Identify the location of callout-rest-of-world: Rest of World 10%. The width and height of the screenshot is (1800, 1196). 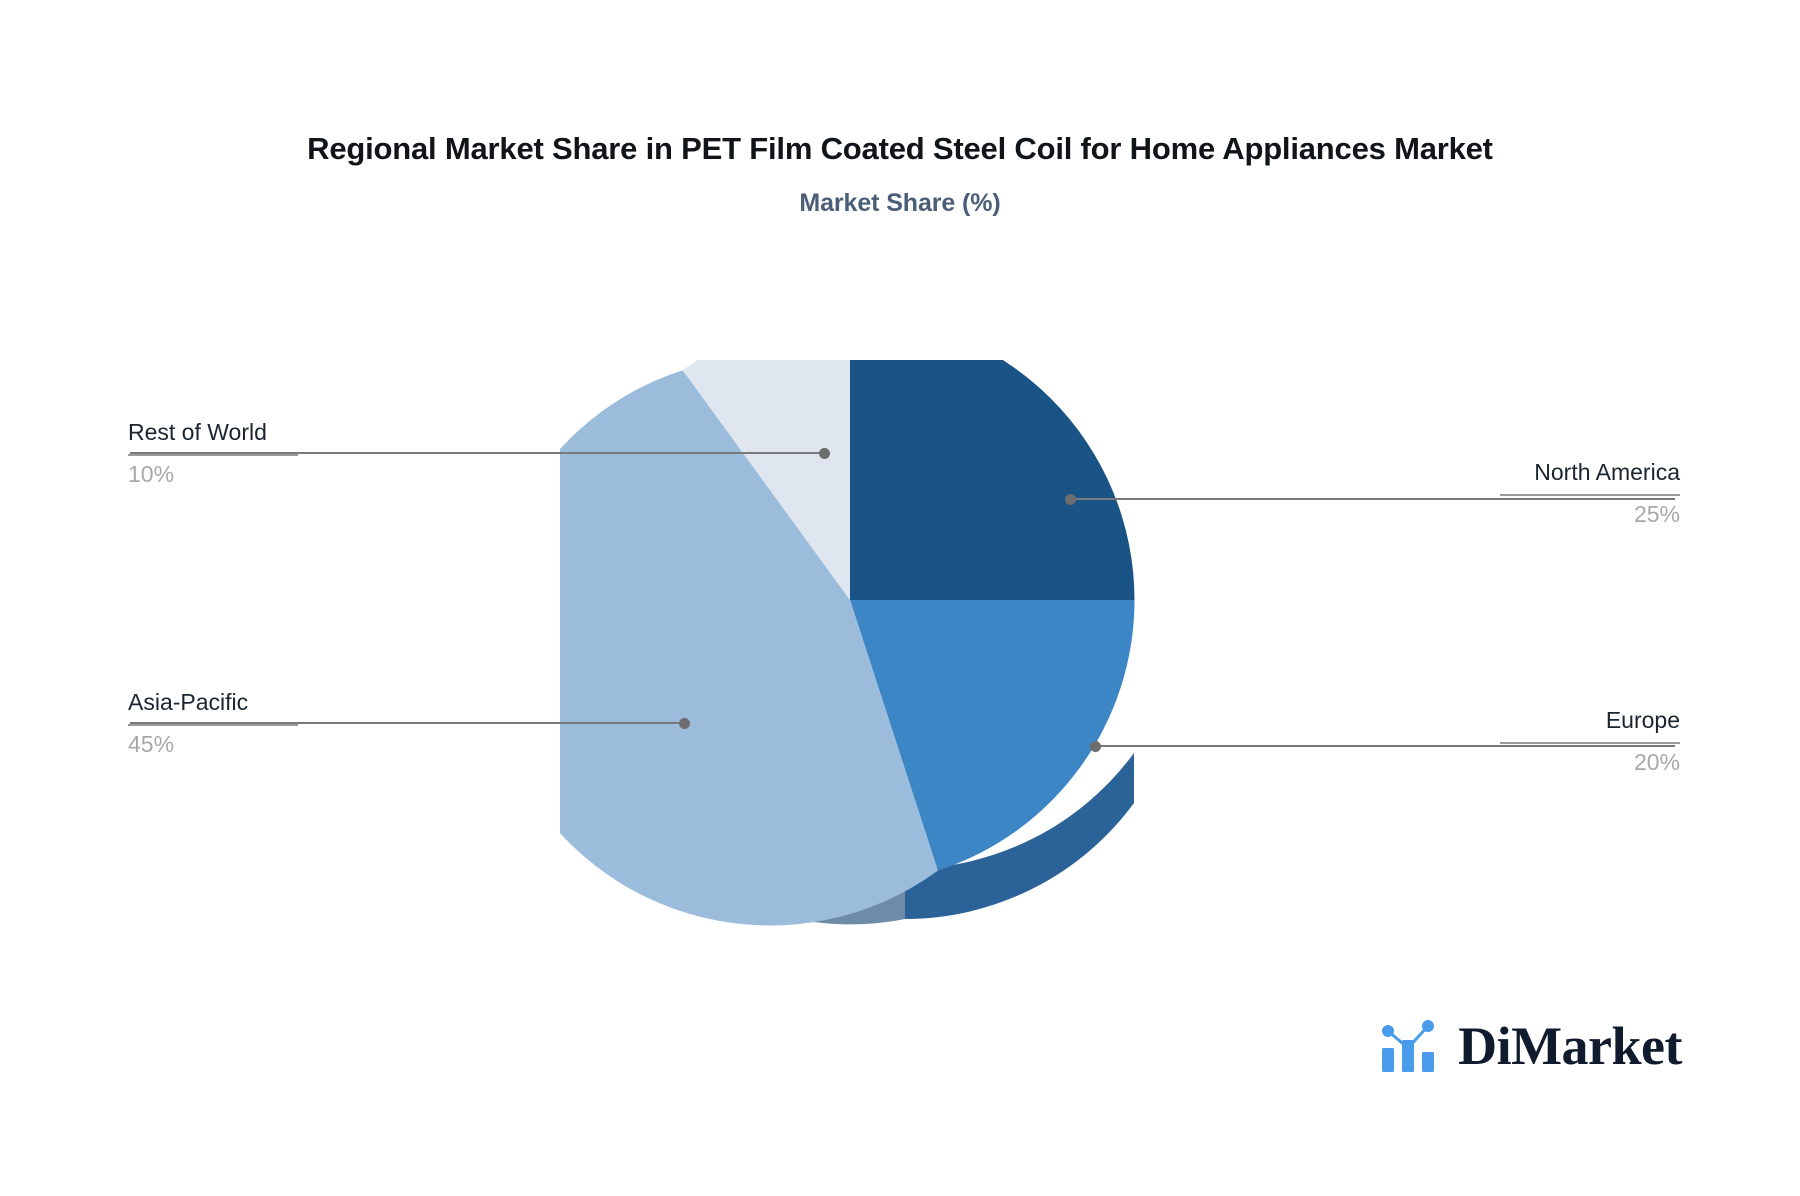
(213, 453).